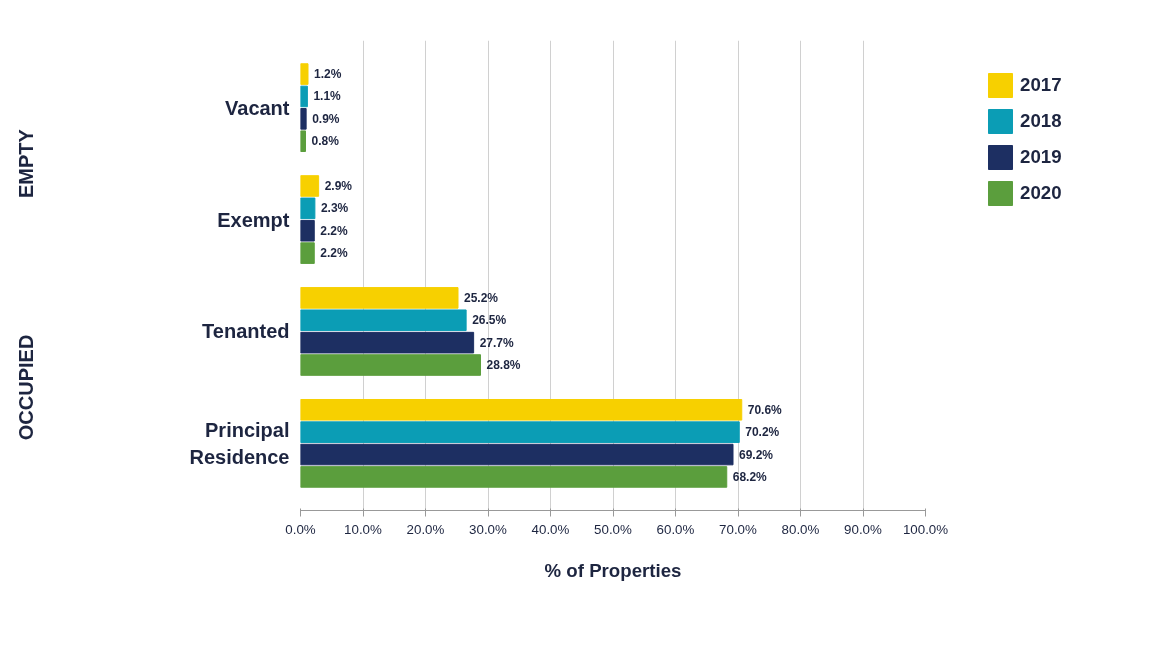  What do you see at coordinates (496, 342) in the screenshot?
I see `data-label: 27.7%` at bounding box center [496, 342].